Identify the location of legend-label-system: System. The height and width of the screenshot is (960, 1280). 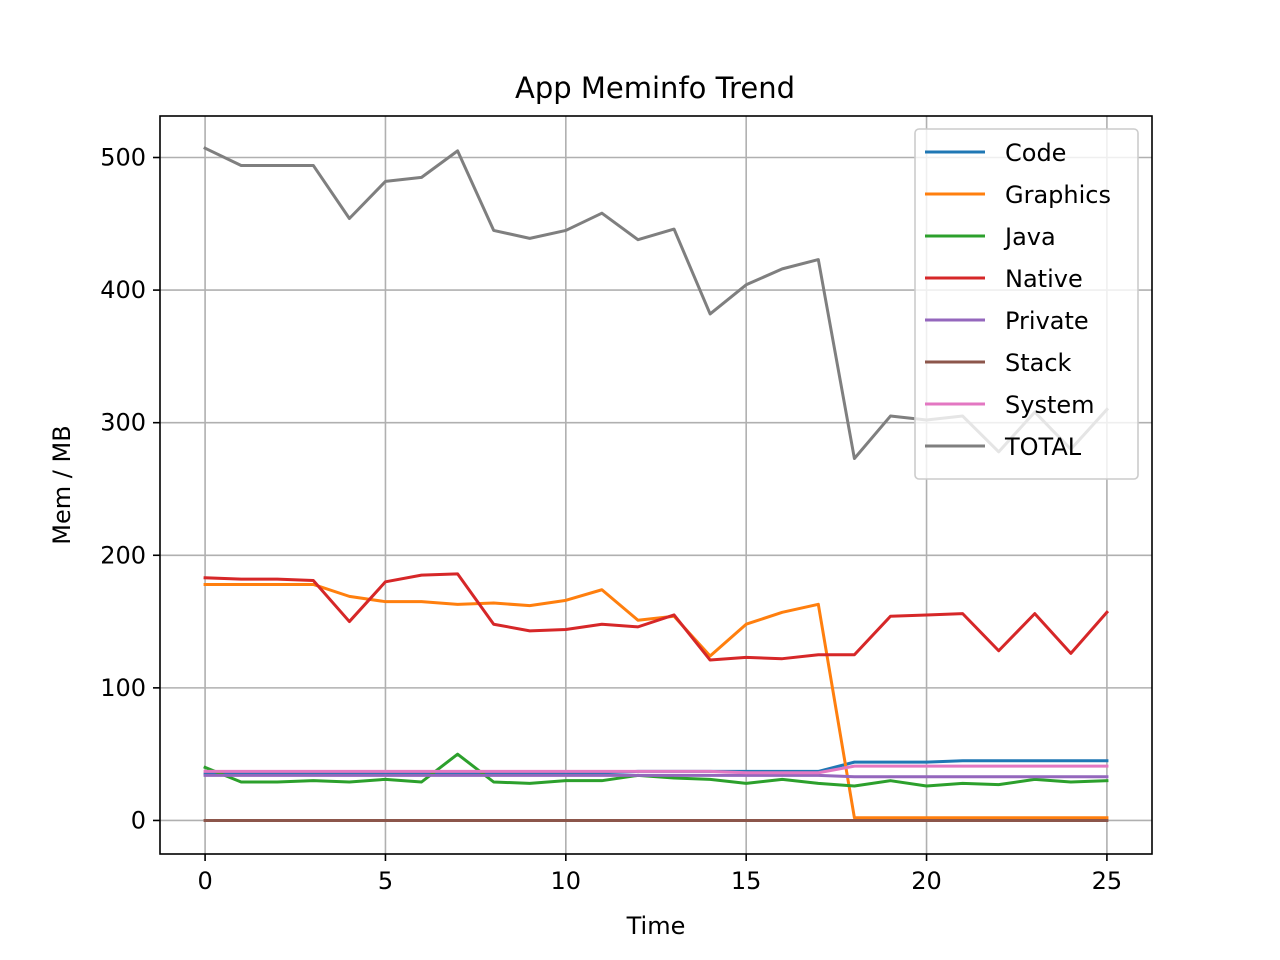
(1050, 405).